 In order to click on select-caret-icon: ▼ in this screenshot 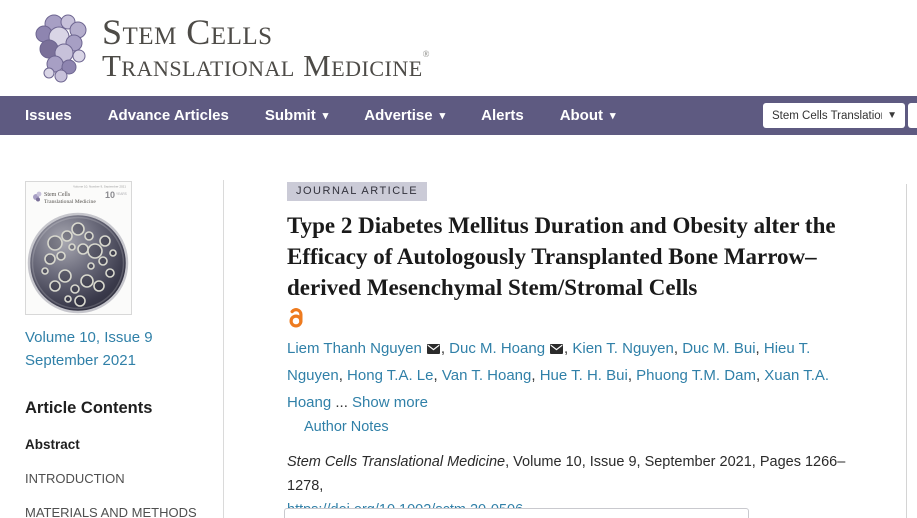, I will do `click(892, 115)`.